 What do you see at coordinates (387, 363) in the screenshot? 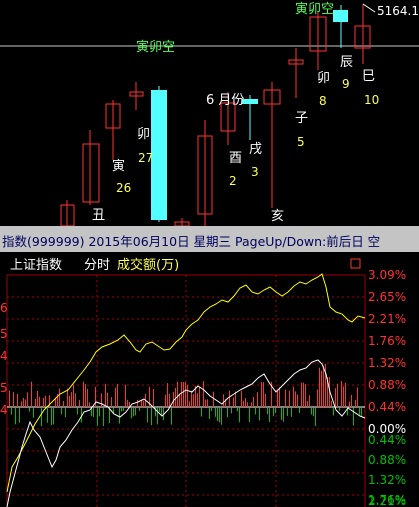
I see `pct-label-up: 1.32%` at bounding box center [387, 363].